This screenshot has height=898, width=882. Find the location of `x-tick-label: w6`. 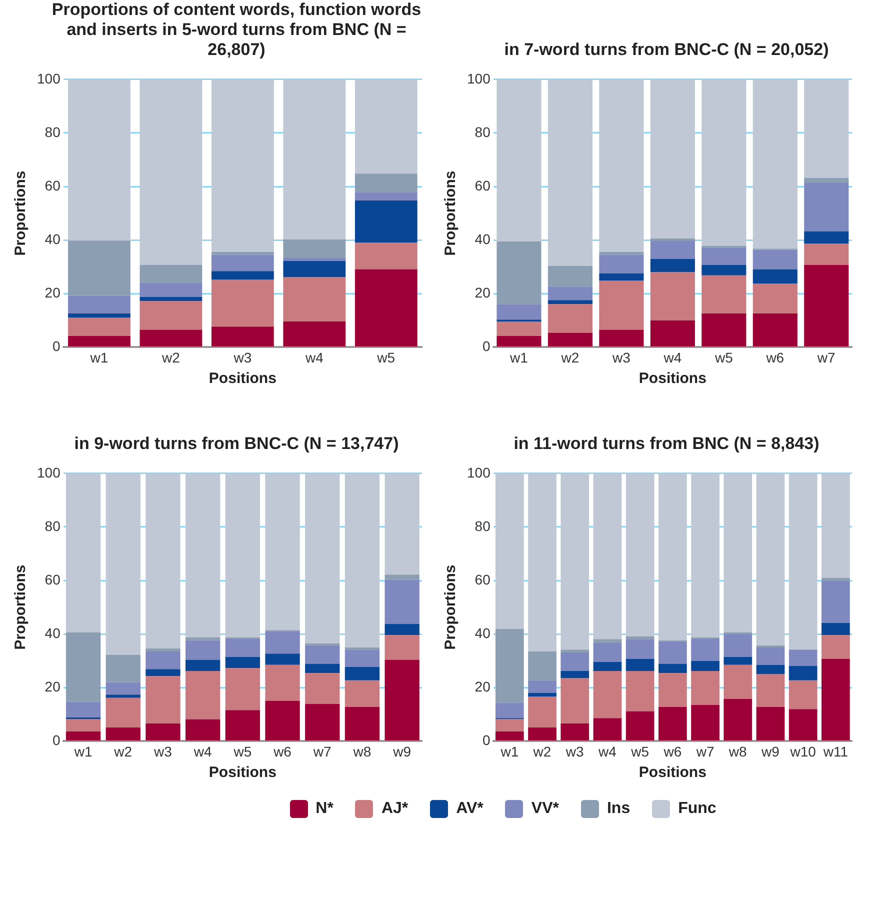

x-tick-label: w6 is located at coordinates (672, 751).